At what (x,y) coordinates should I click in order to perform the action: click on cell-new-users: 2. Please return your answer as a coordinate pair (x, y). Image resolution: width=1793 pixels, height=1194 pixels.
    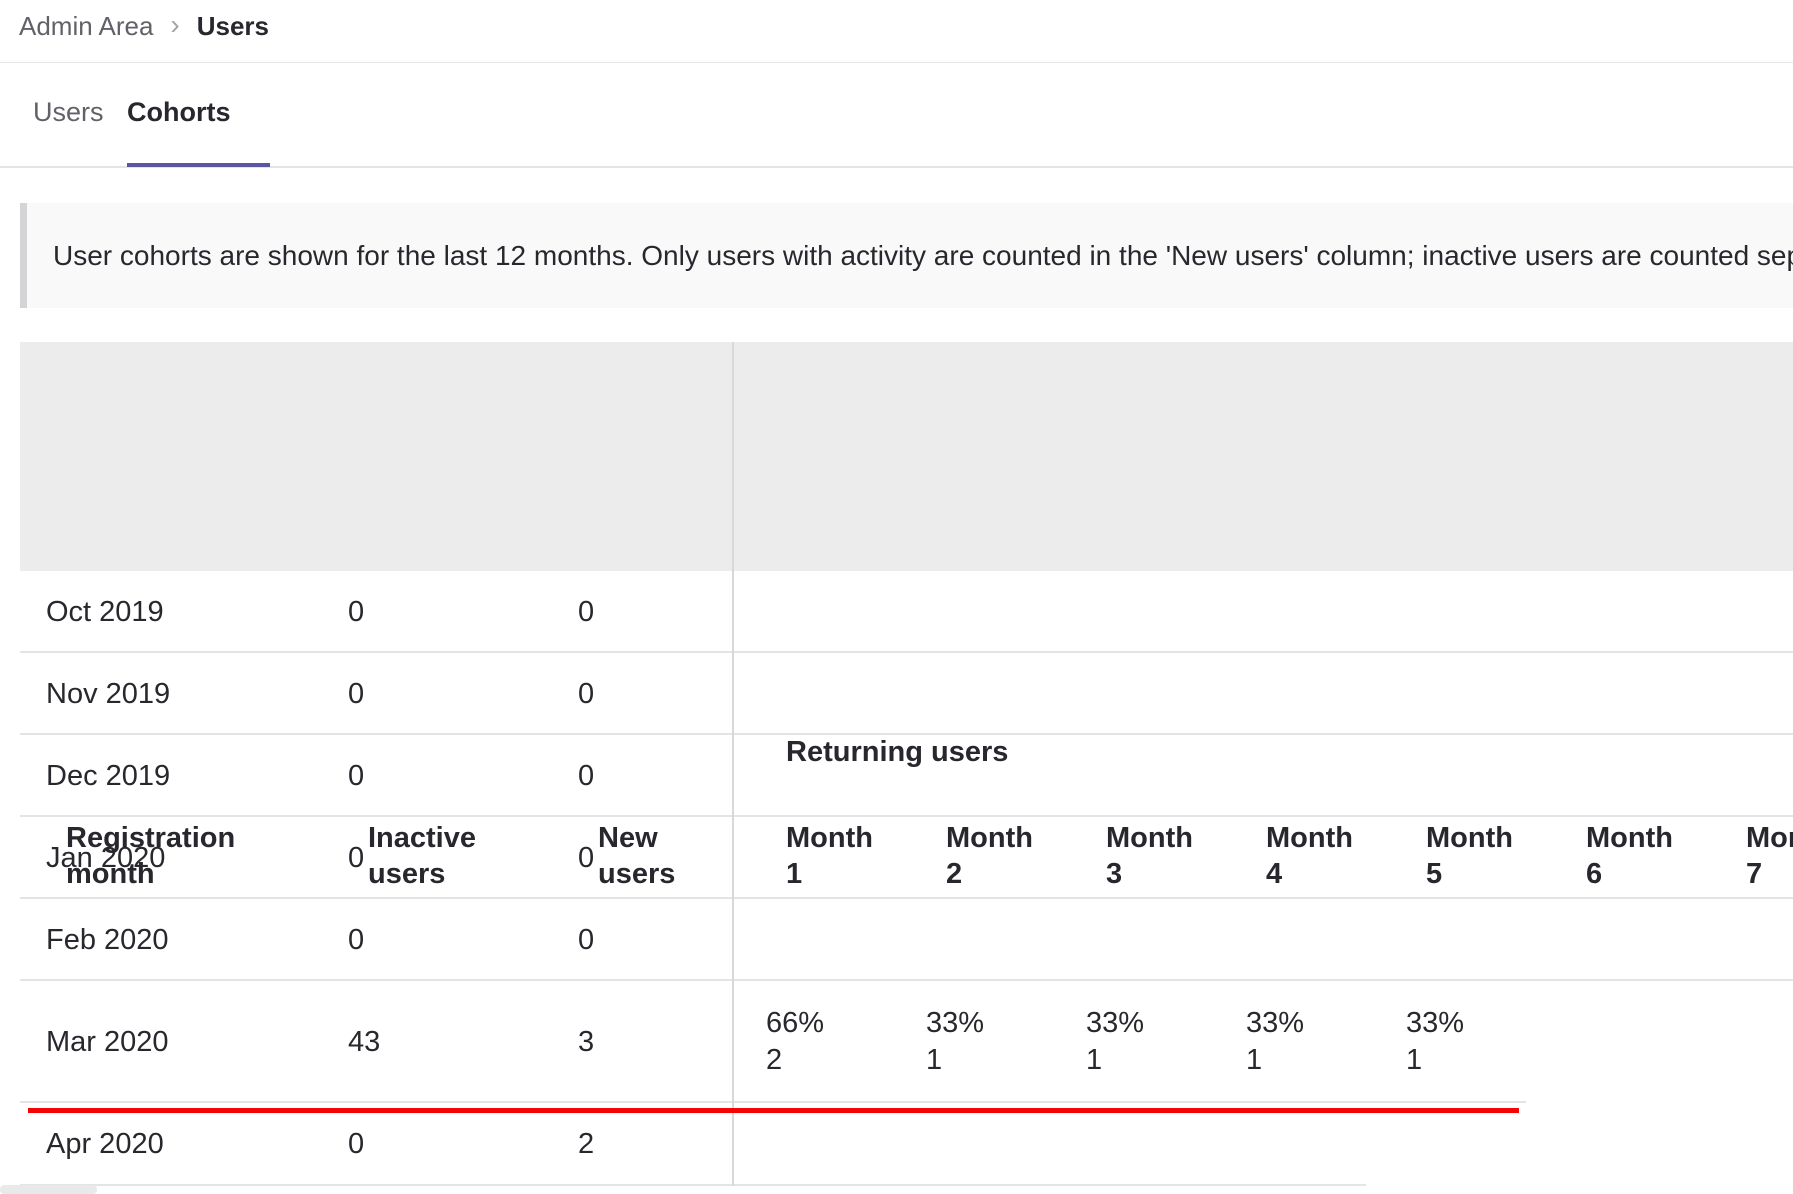
    Looking at the image, I should click on (586, 1144).